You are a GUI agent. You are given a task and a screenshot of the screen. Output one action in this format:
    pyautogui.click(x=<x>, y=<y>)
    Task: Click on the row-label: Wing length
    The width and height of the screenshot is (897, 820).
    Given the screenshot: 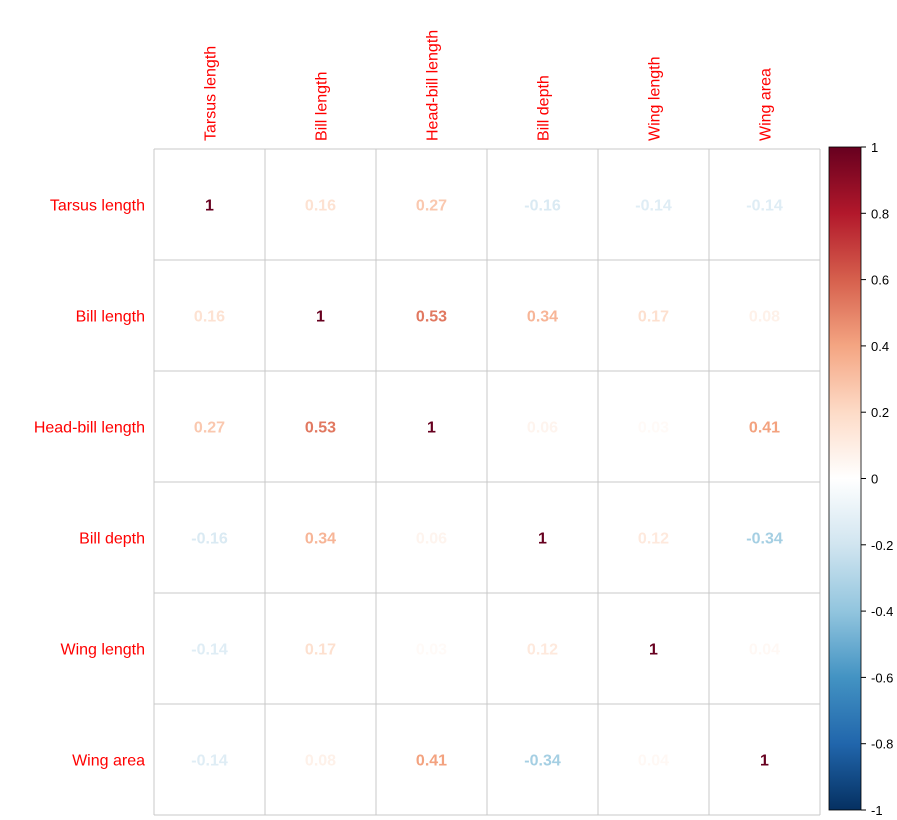 What is the action you would take?
    pyautogui.click(x=103, y=650)
    